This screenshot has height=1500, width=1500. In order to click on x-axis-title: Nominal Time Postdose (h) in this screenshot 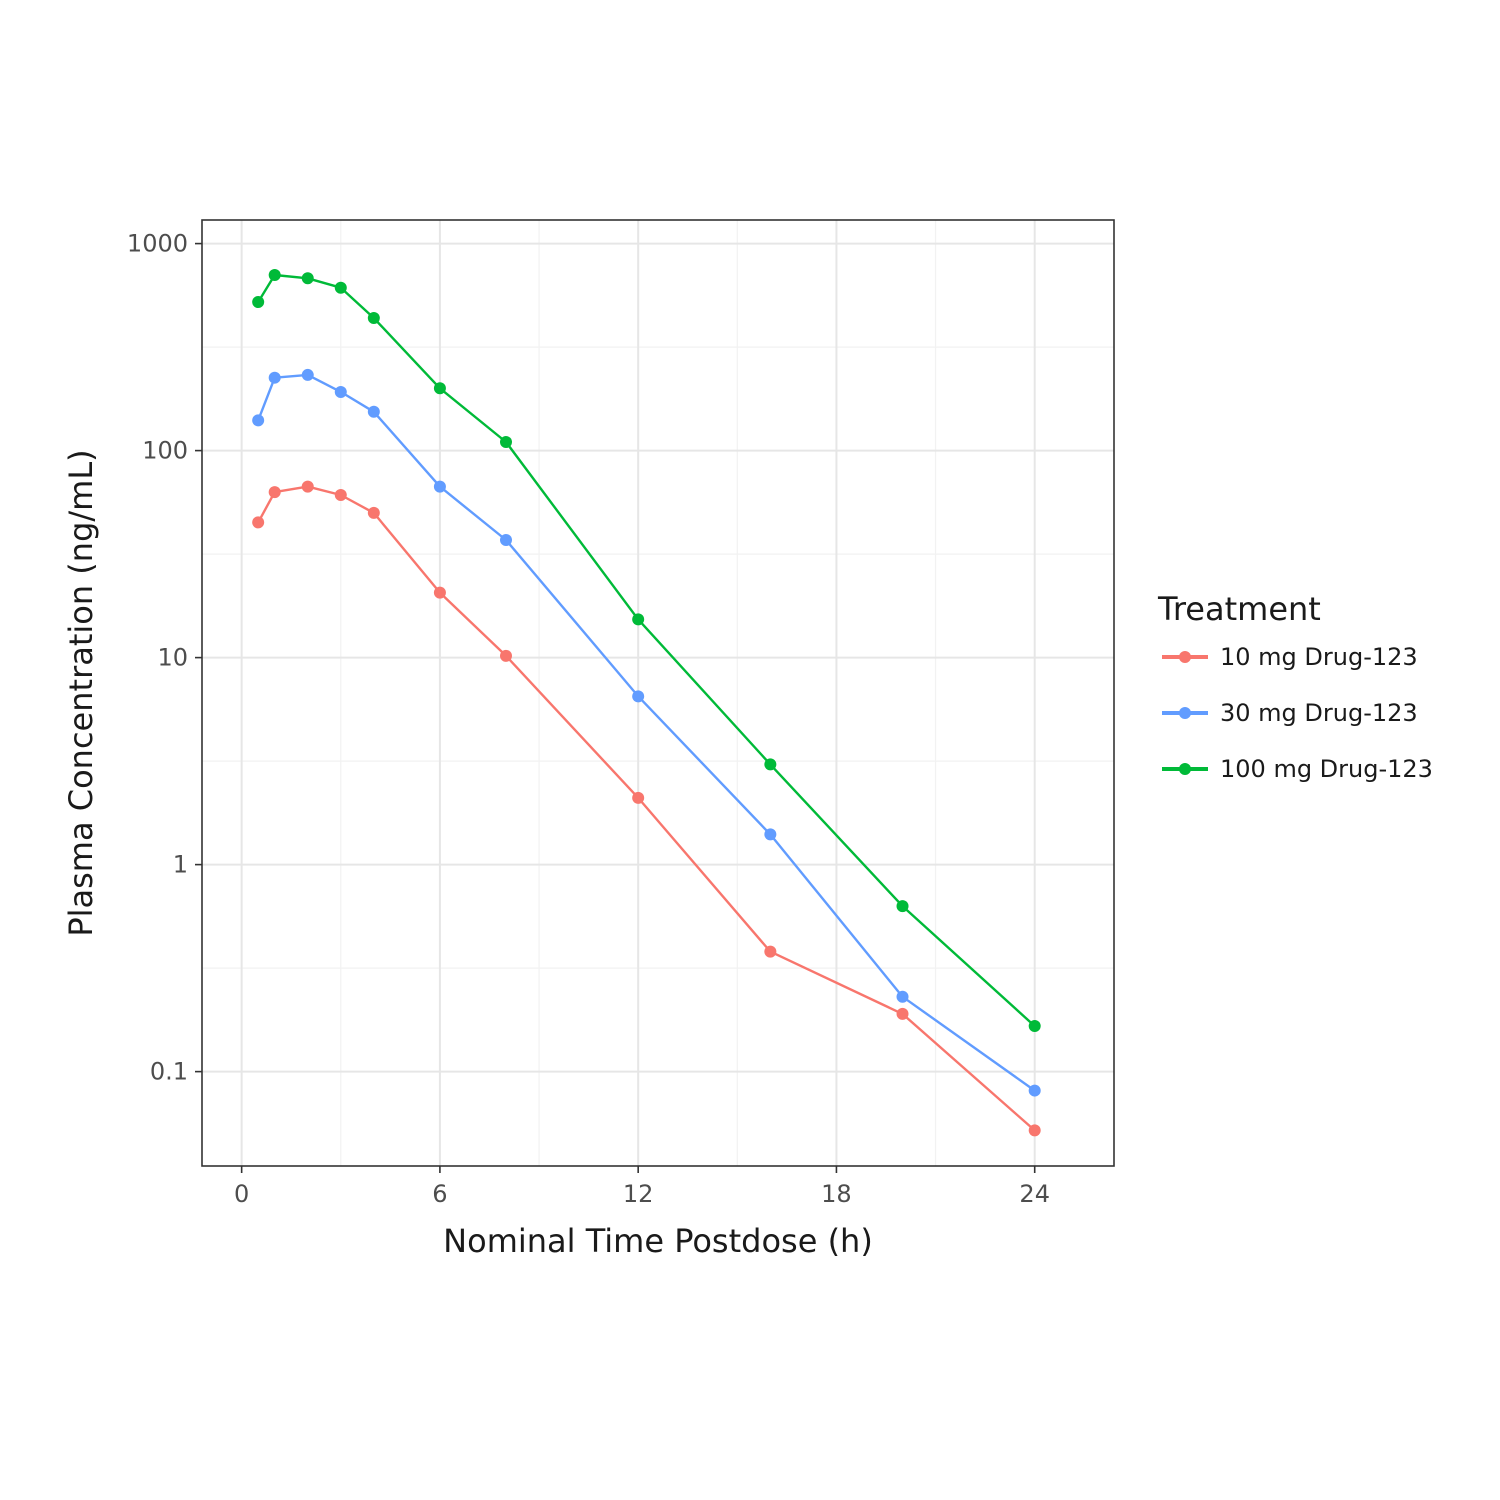, I will do `click(658, 1241)`.